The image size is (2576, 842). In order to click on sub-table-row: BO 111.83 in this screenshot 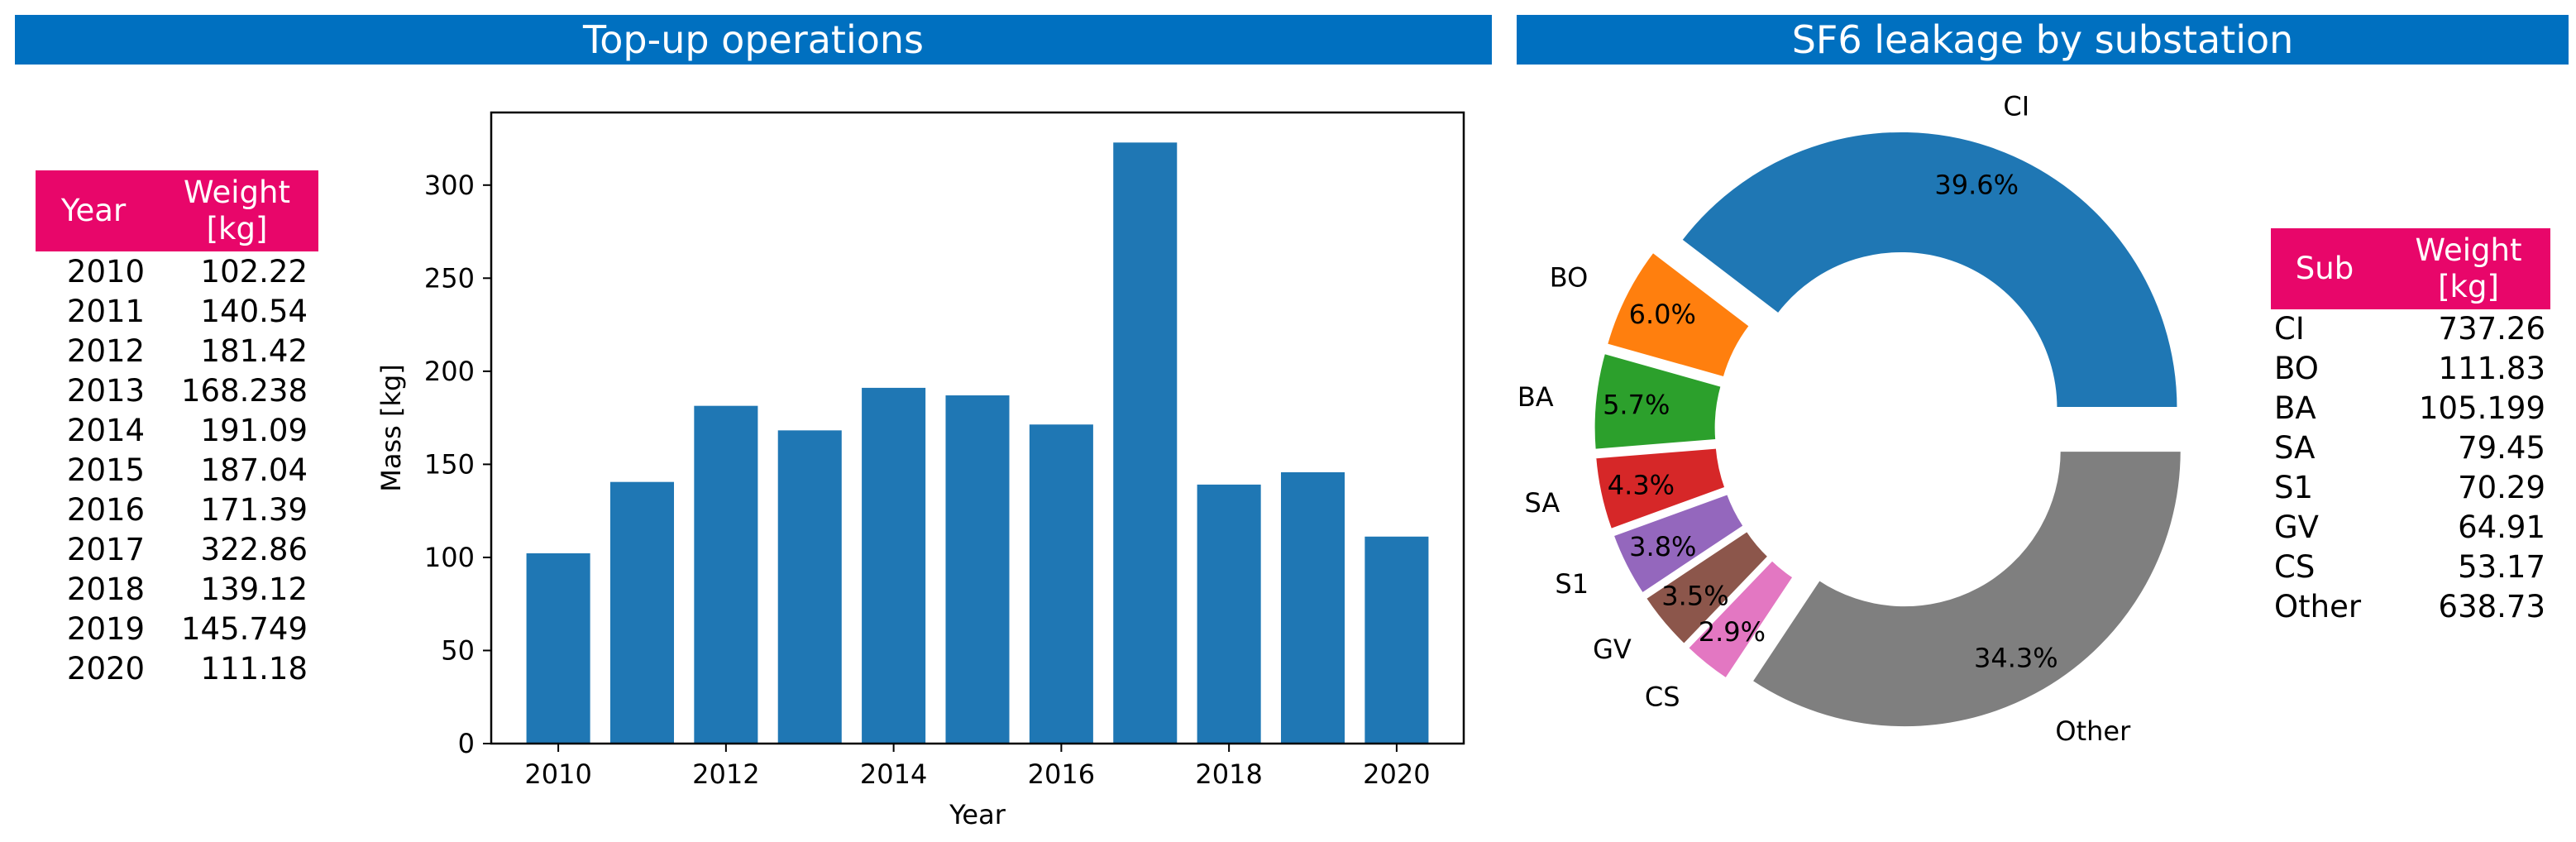, I will do `click(1288, 369)`.